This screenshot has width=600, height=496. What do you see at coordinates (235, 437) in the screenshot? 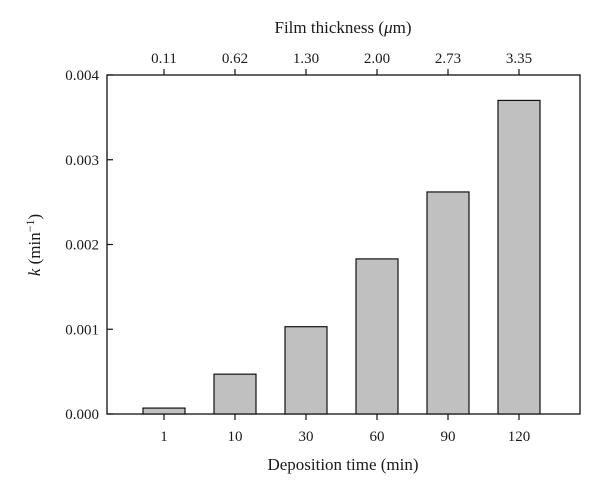
I see `x-tick-label: 10` at bounding box center [235, 437].